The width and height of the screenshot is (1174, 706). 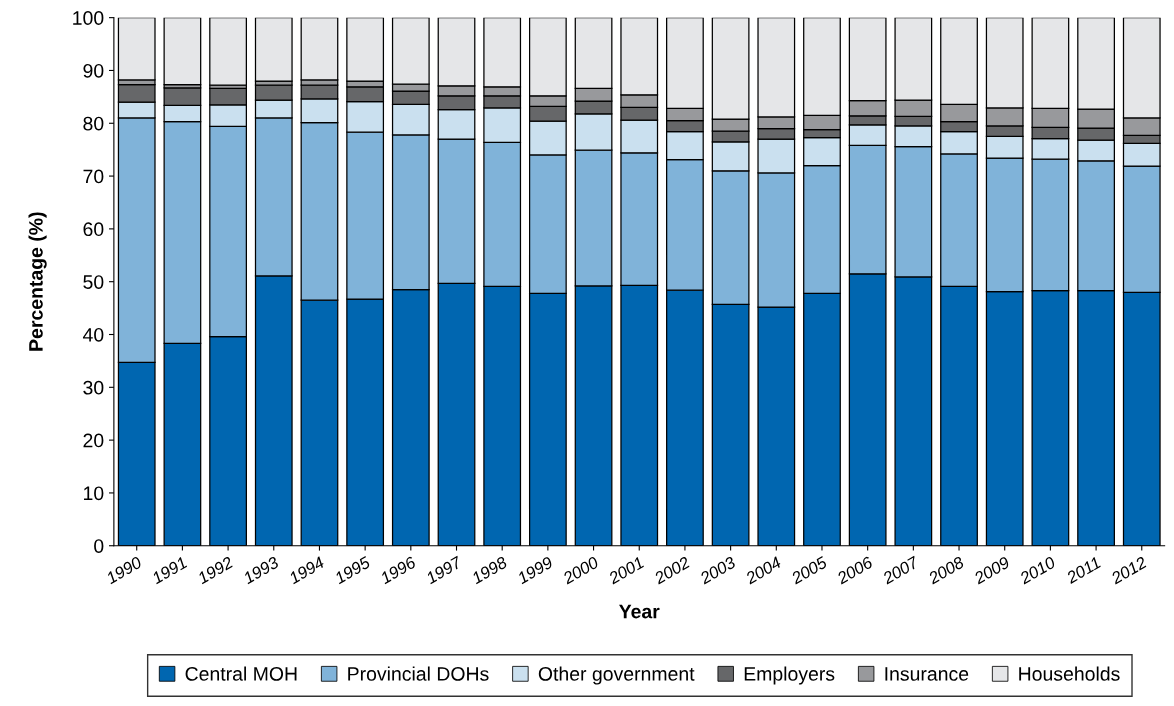 I want to click on legend-label: Central MOH, so click(x=241, y=673).